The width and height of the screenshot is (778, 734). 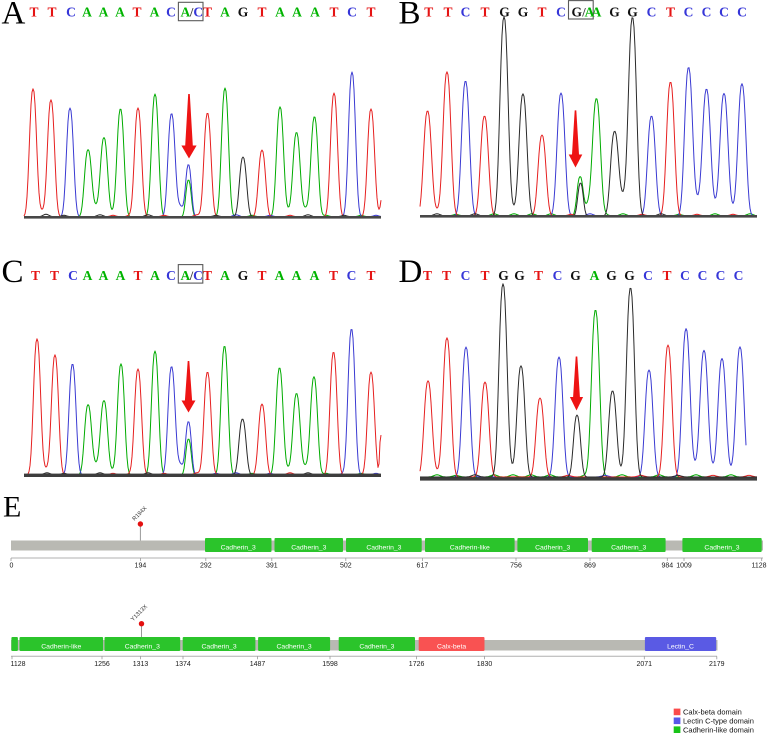 What do you see at coordinates (423, 566) in the screenshot?
I see `svg-text: 617` at bounding box center [423, 566].